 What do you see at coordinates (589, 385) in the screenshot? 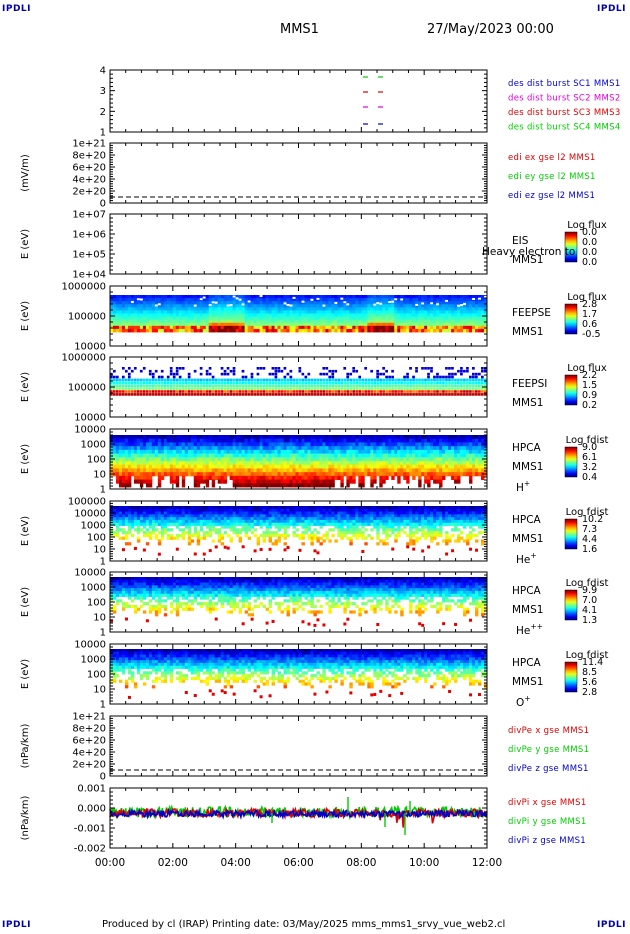
I see `colorbar-tick-label: 1.5` at bounding box center [589, 385].